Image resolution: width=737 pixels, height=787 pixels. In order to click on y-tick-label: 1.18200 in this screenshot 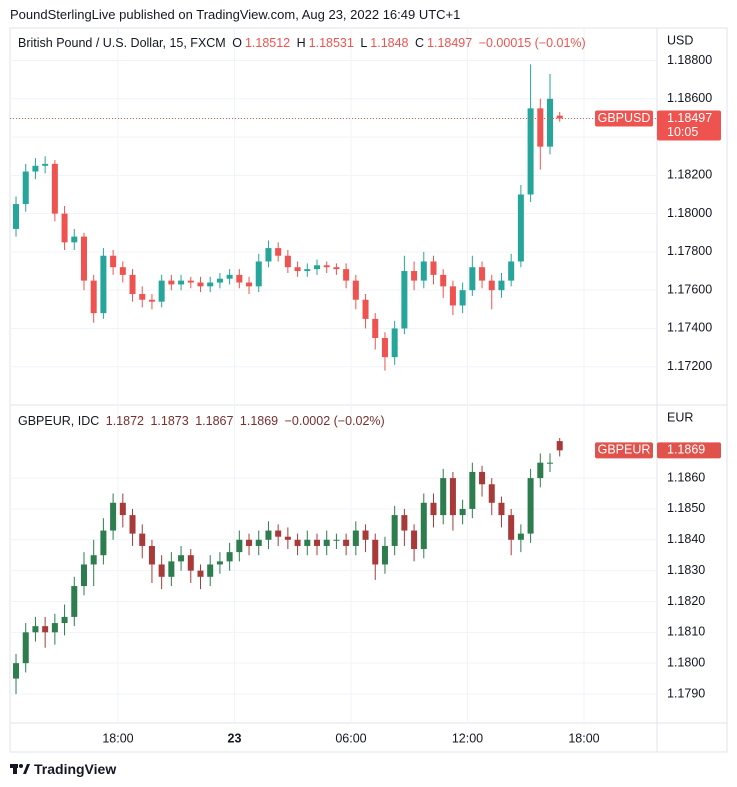, I will do `click(689, 175)`.